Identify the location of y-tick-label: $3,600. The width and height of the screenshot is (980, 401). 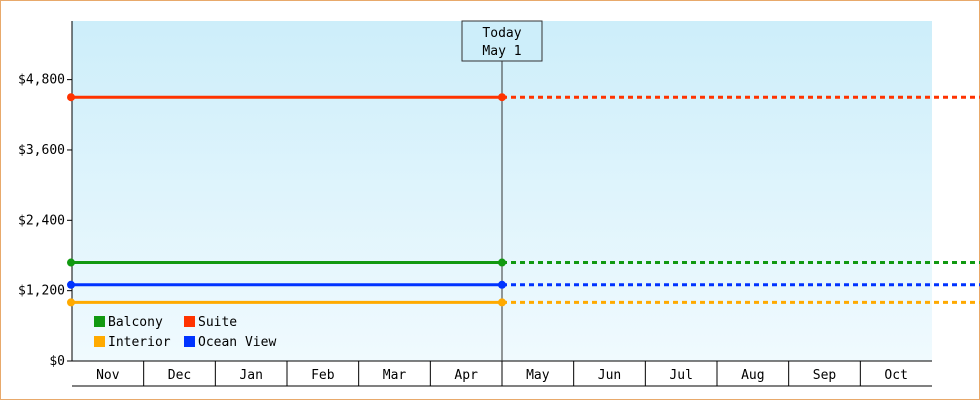
(41, 150).